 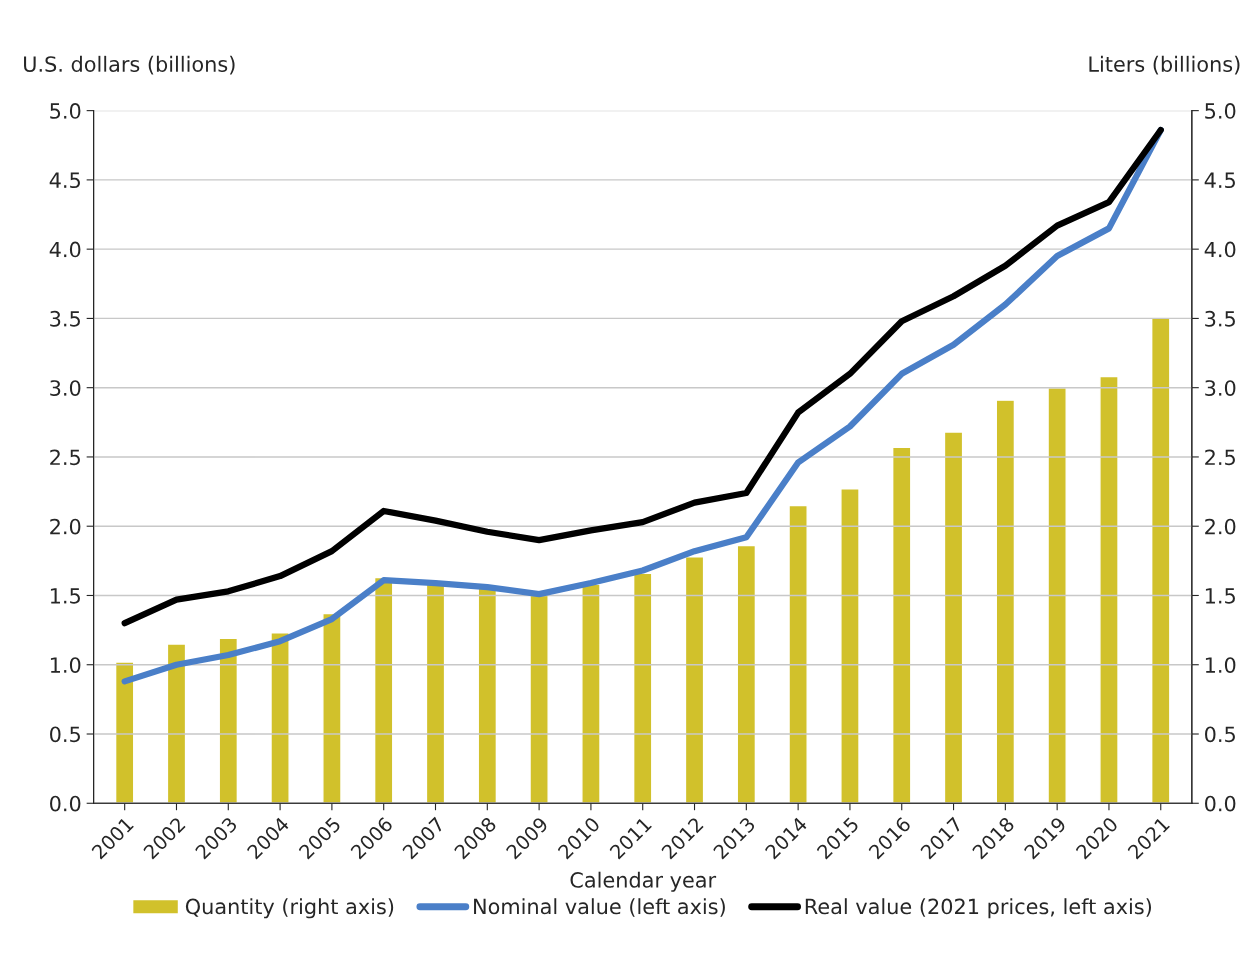 What do you see at coordinates (1220, 249) in the screenshot?
I see `y2-tick-label: 4.0` at bounding box center [1220, 249].